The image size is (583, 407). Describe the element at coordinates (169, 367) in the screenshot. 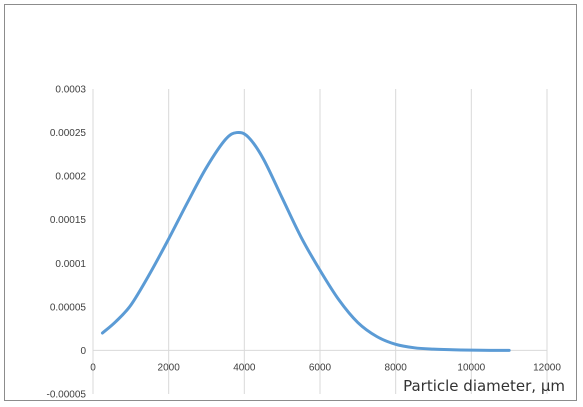

I see `x-tick-label: 2000` at that location.